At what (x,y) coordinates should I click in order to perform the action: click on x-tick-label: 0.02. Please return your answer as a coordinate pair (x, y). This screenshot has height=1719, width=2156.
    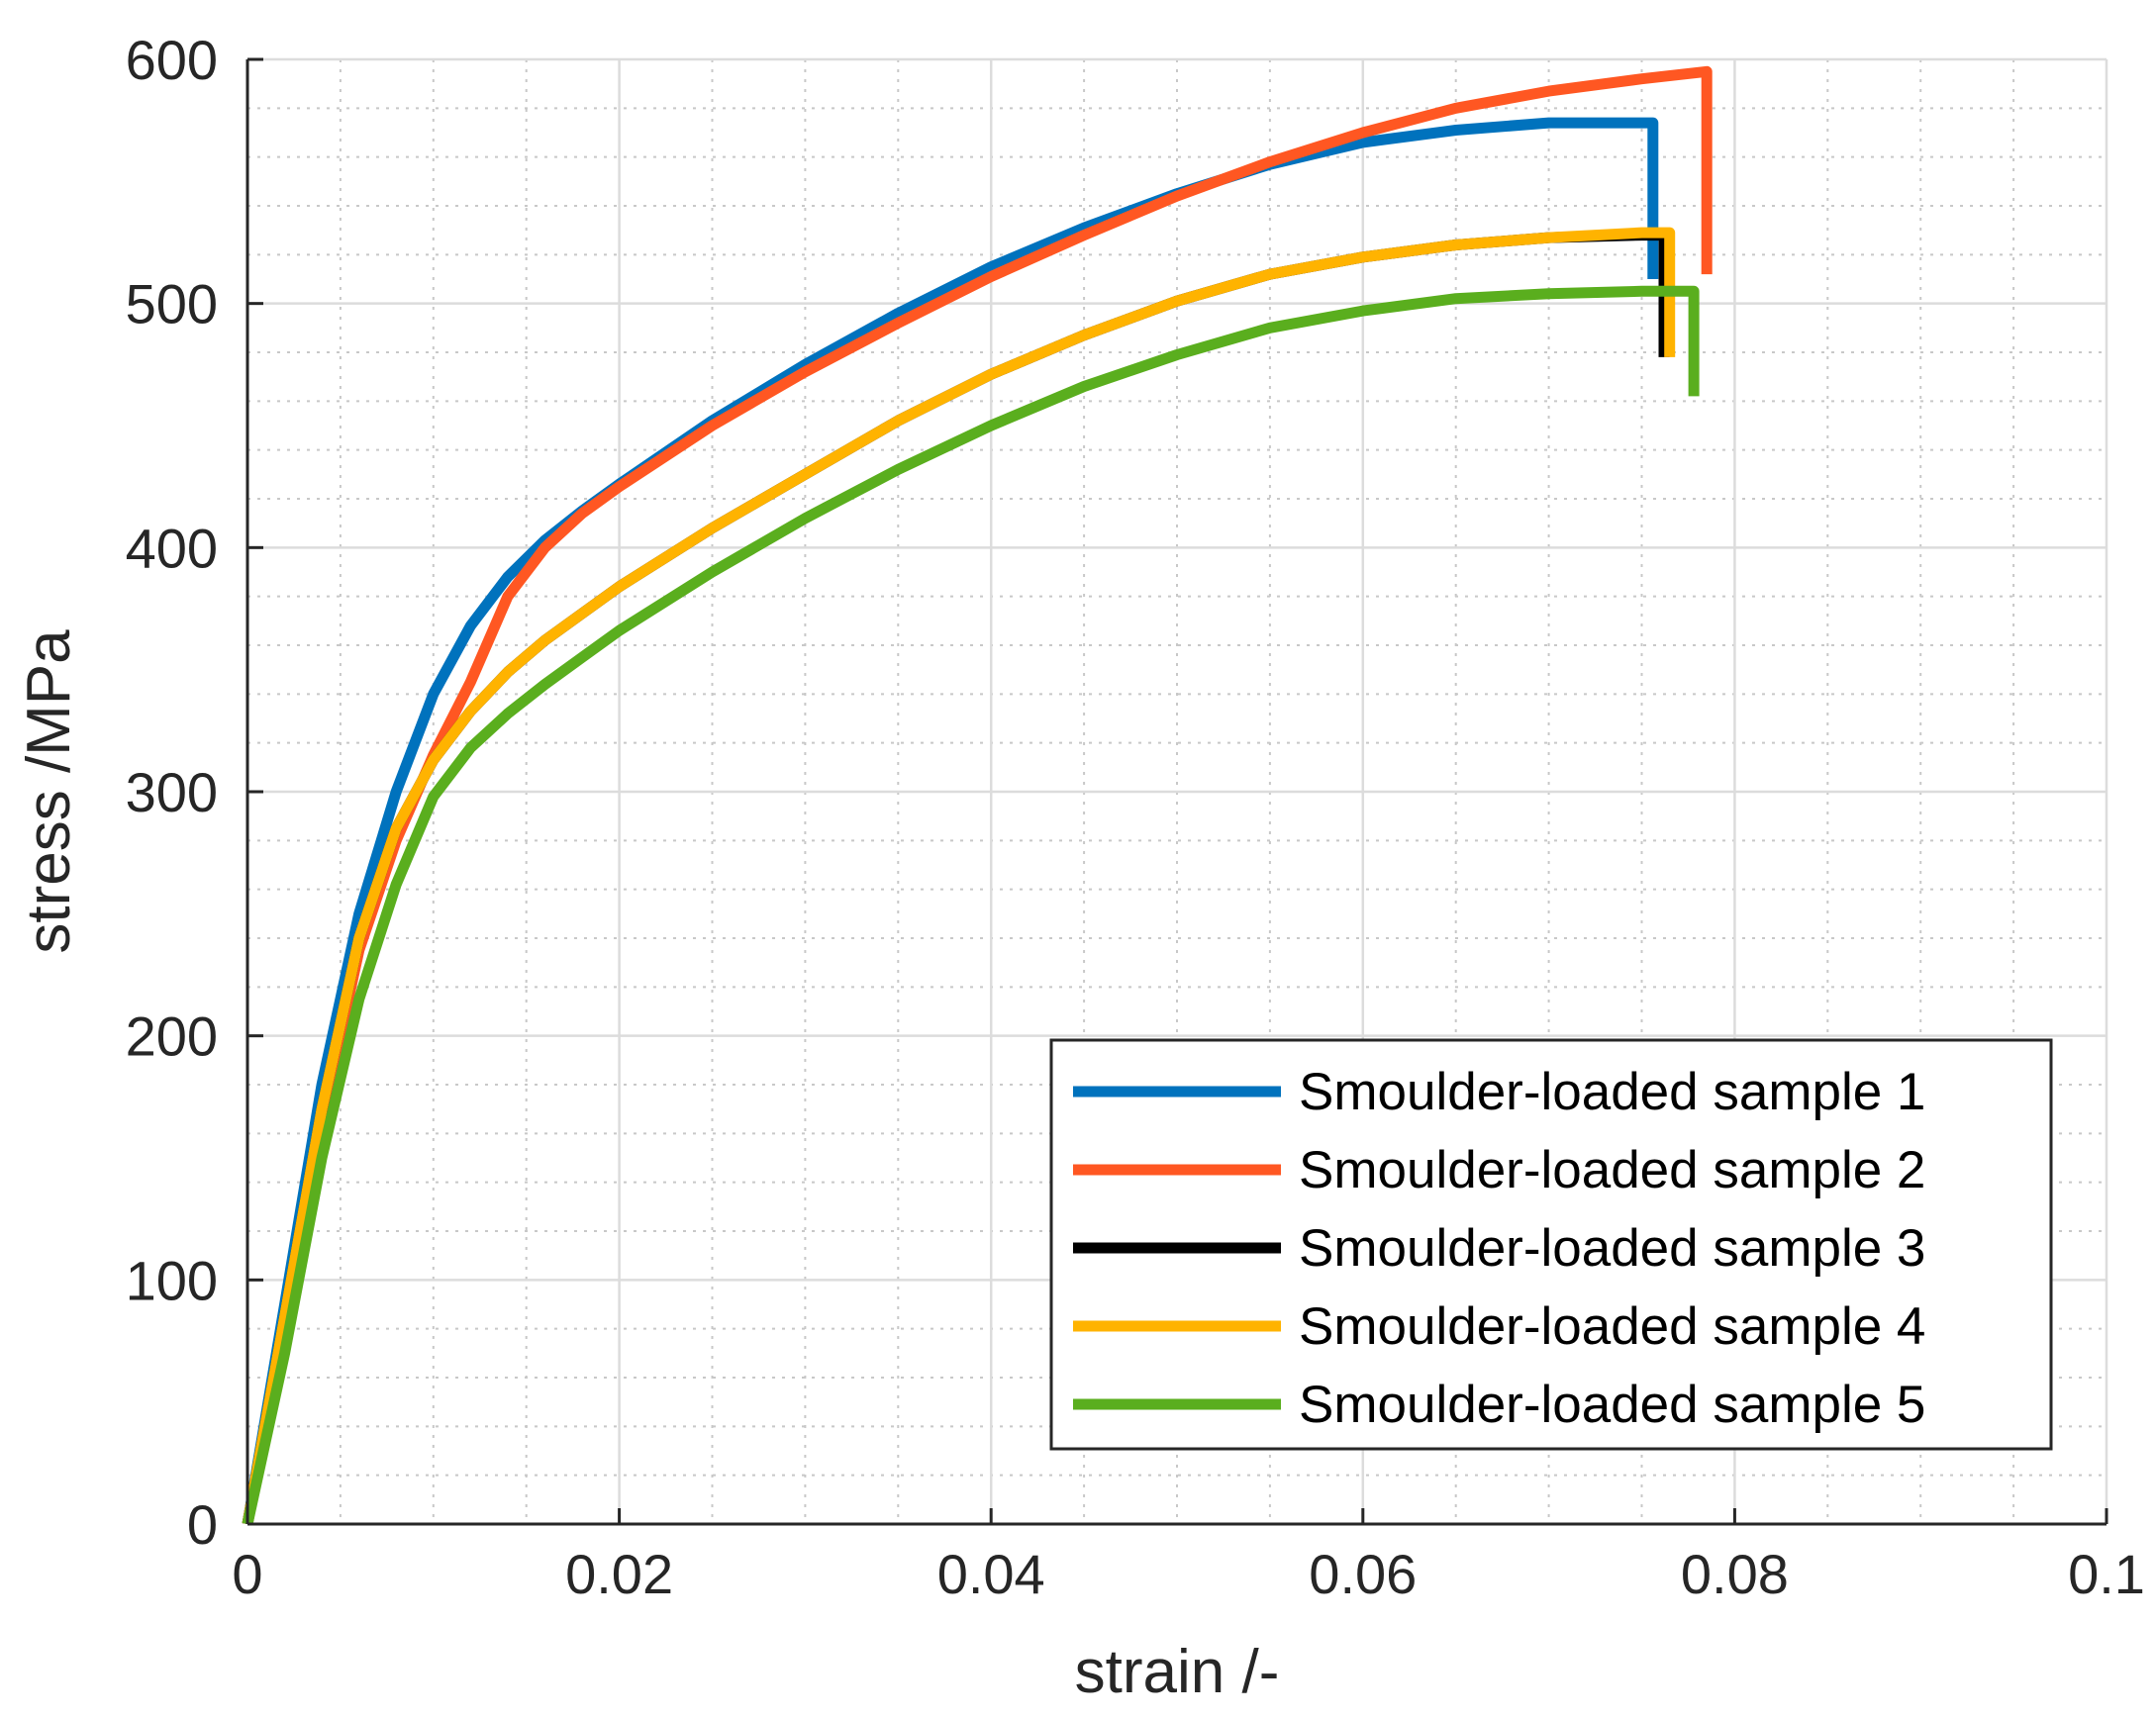
    Looking at the image, I should click on (619, 1574).